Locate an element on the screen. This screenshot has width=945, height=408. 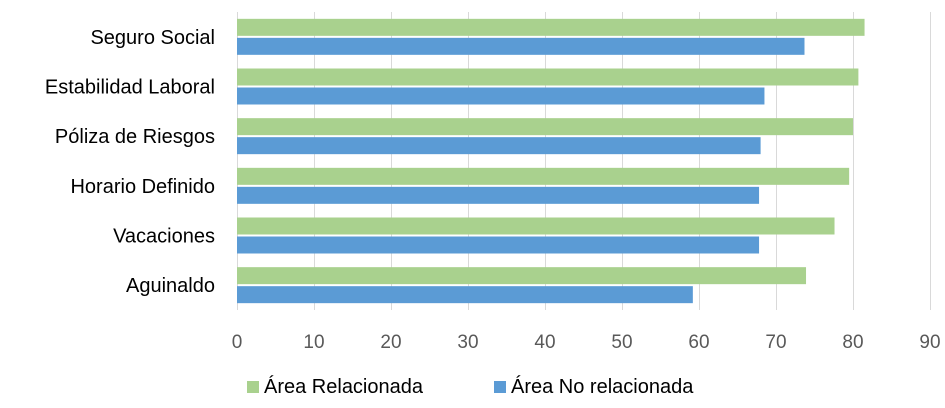
x-tick-label-90: 90 is located at coordinates (929, 342).